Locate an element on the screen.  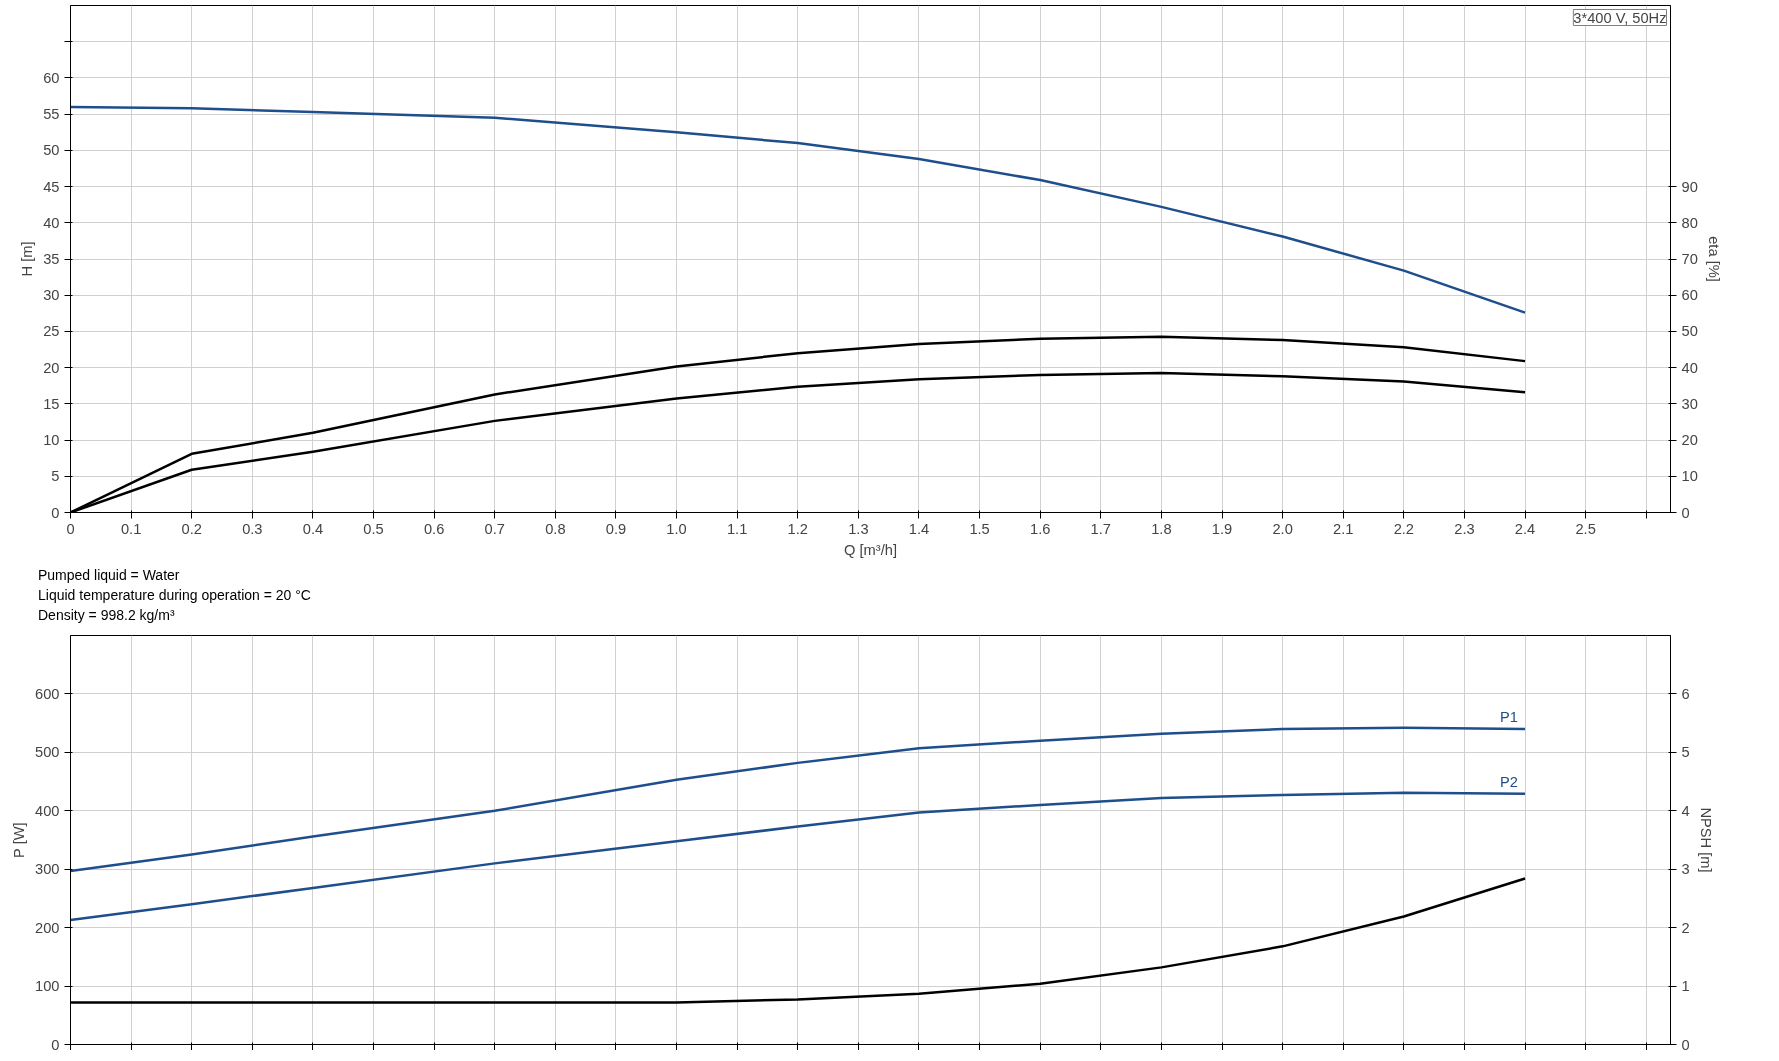
x-tick-label: 1.4 is located at coordinates (919, 528).